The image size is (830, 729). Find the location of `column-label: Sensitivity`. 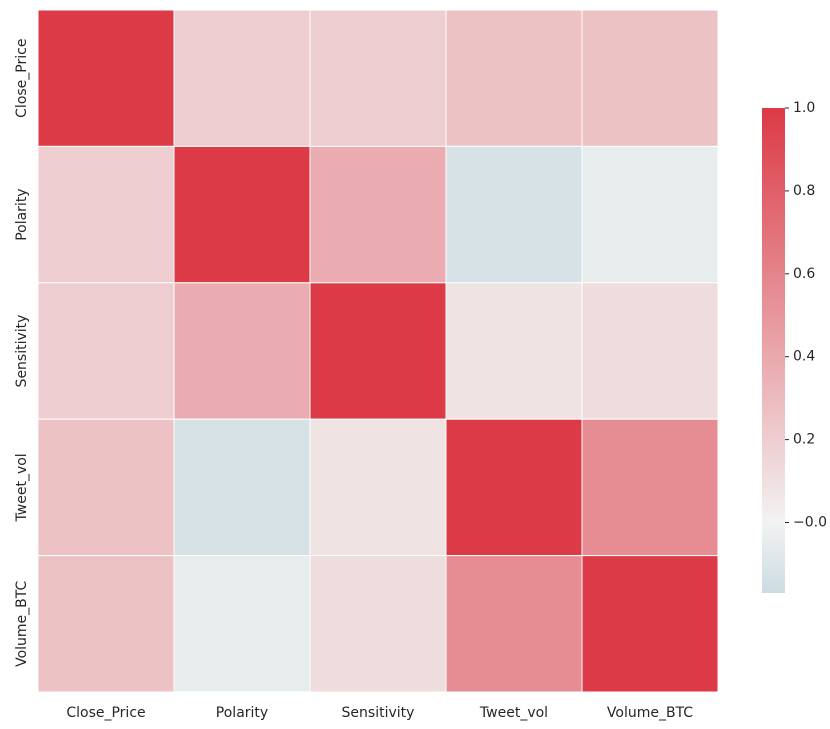

column-label: Sensitivity is located at coordinates (378, 713).